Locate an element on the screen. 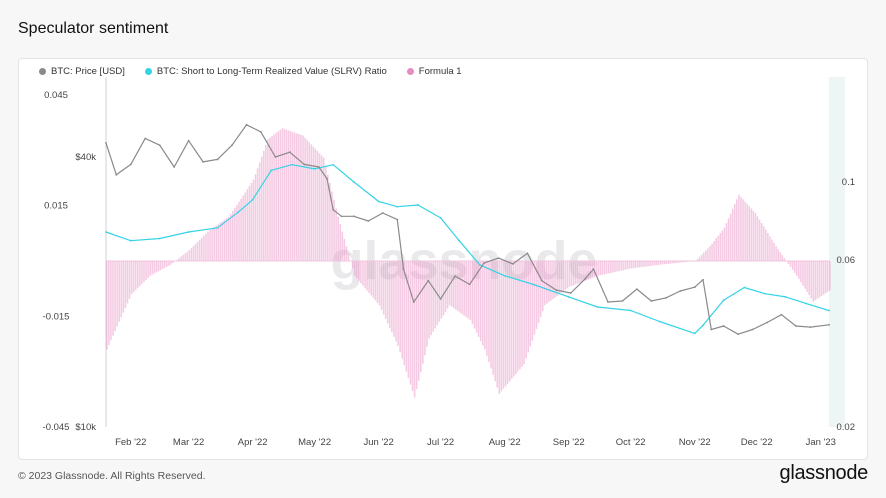 The width and height of the screenshot is (886, 498). right-axis-tick-label: 0.06 is located at coordinates (846, 260).